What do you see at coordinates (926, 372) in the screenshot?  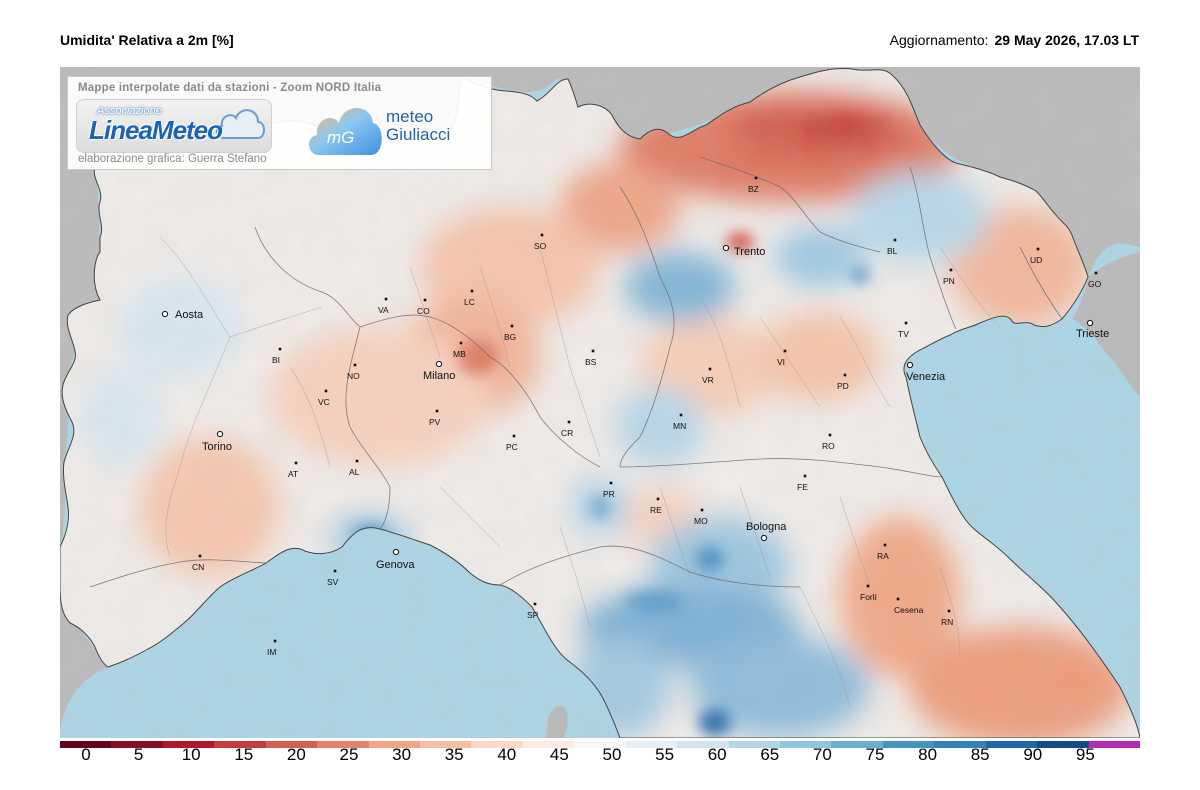 I see `city-marker: Venezia` at bounding box center [926, 372].